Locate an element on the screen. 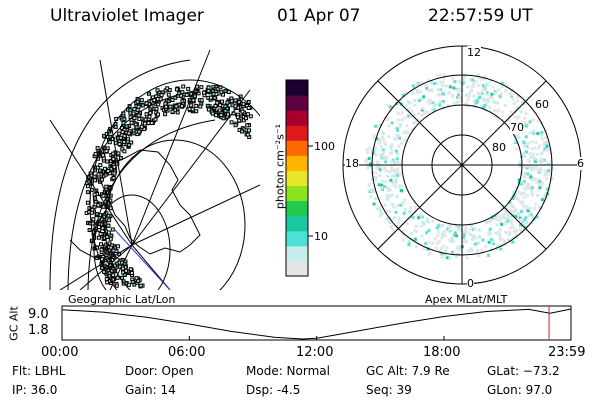 This screenshot has height=400, width=600. meridian is located at coordinates (106, 267).